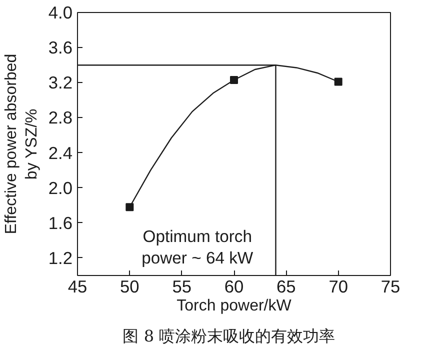 This screenshot has height=359, width=427. I want to click on y-tick-label: 2.0, so click(60, 188).